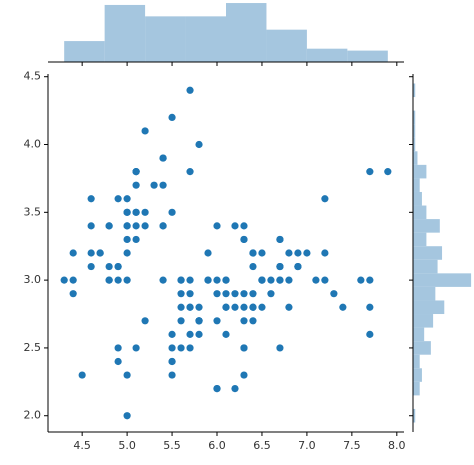 This screenshot has height=465, width=474. What do you see at coordinates (397, 445) in the screenshot?
I see `x-tick-label: 8.0` at bounding box center [397, 445].